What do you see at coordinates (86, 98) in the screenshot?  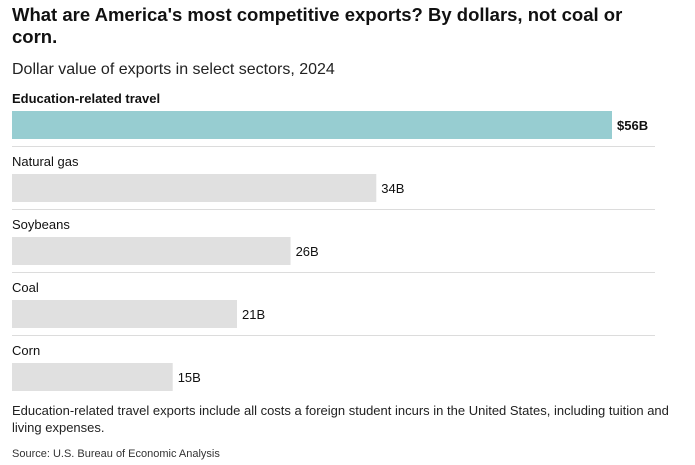 I see `category-label-education-related-travel: Education-related travel` at bounding box center [86, 98].